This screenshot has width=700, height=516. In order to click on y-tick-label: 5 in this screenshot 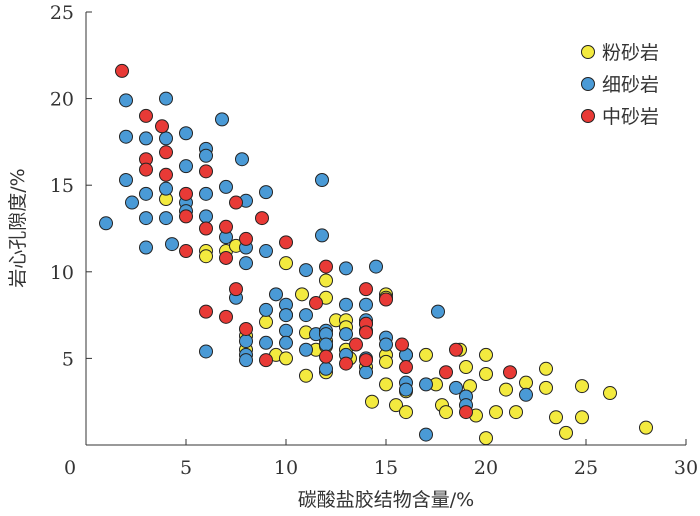, I will do `click(68, 359)`.